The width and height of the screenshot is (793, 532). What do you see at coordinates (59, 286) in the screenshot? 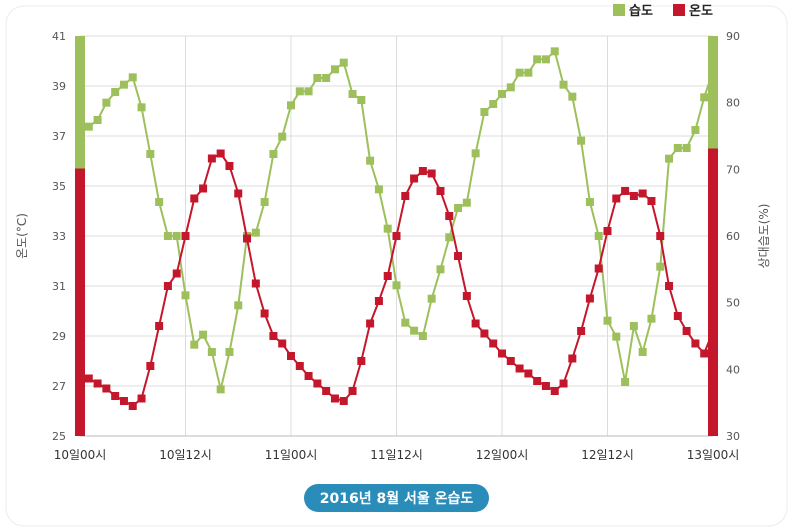
I see `y-left-tick-label: 31` at bounding box center [59, 286].